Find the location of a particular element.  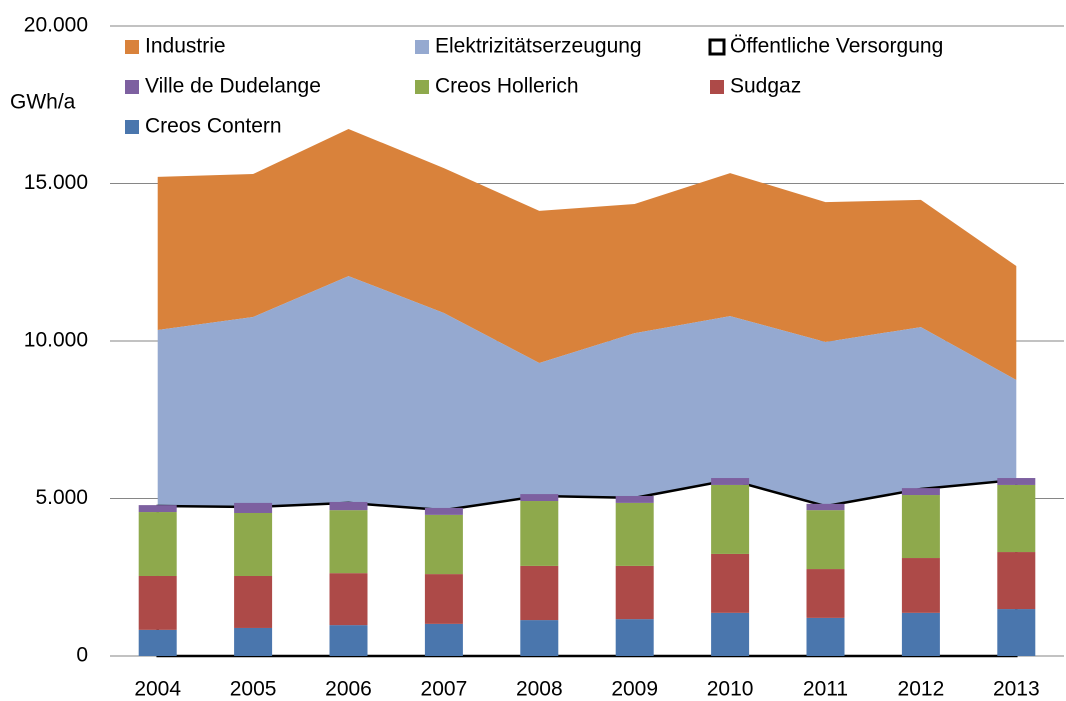

y-tick-label: 0 is located at coordinates (82, 655).